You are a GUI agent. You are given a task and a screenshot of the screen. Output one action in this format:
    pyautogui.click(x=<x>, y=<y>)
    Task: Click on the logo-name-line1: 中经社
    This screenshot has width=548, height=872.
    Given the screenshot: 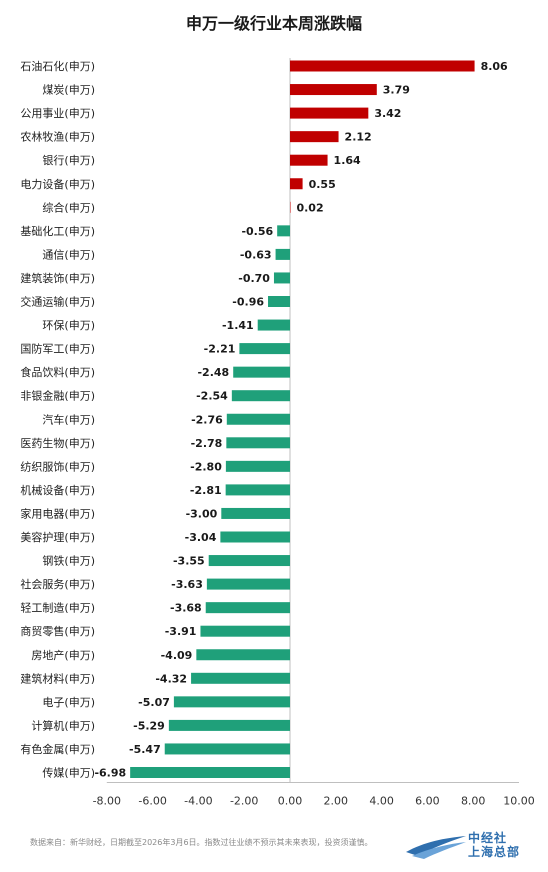 What is the action you would take?
    pyautogui.click(x=488, y=838)
    